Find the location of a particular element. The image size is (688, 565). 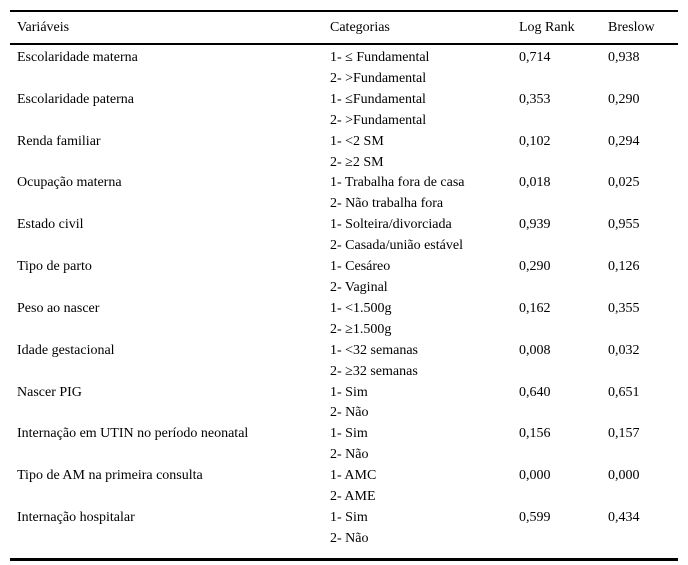

category-list: 1- <2 SM 2- ≥2 SM is located at coordinates (424, 153).